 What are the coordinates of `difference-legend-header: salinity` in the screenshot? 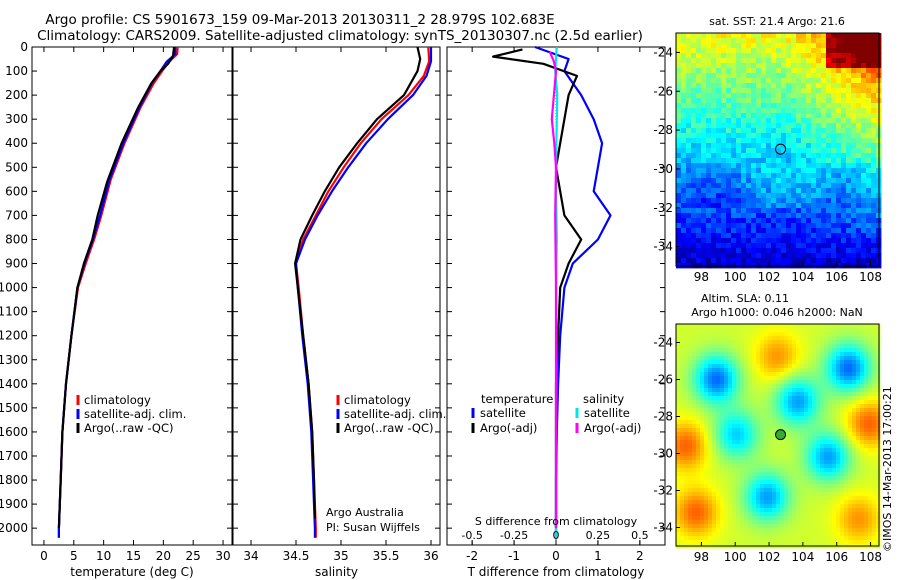 It's located at (603, 399).